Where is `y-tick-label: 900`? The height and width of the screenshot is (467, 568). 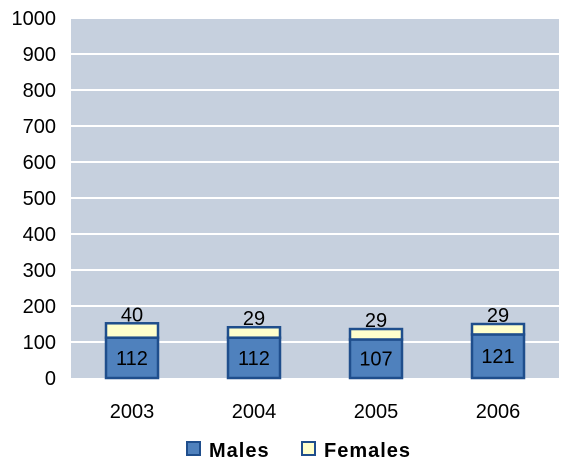
y-tick-label: 900 is located at coordinates (39, 55).